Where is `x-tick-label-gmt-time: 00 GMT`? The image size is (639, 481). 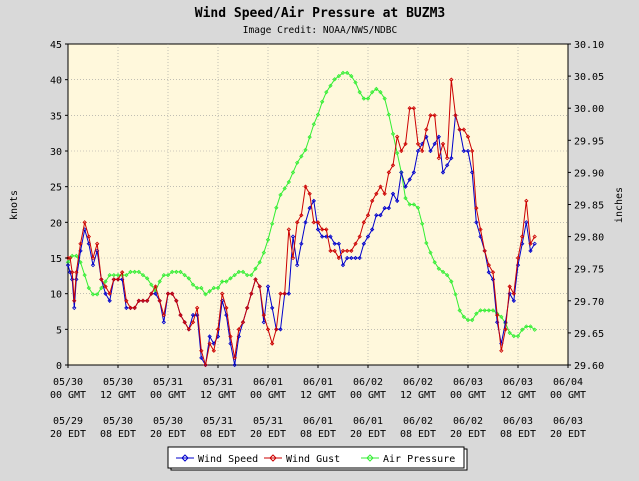
x-tick-label-gmt-time: 00 GMT is located at coordinates (68, 395).